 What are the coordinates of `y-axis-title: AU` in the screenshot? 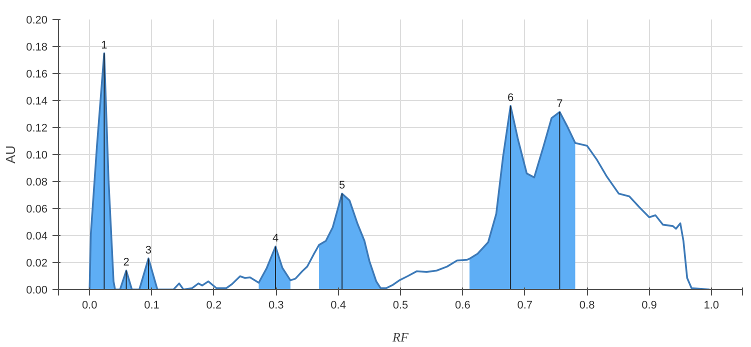 It's located at (10, 154).